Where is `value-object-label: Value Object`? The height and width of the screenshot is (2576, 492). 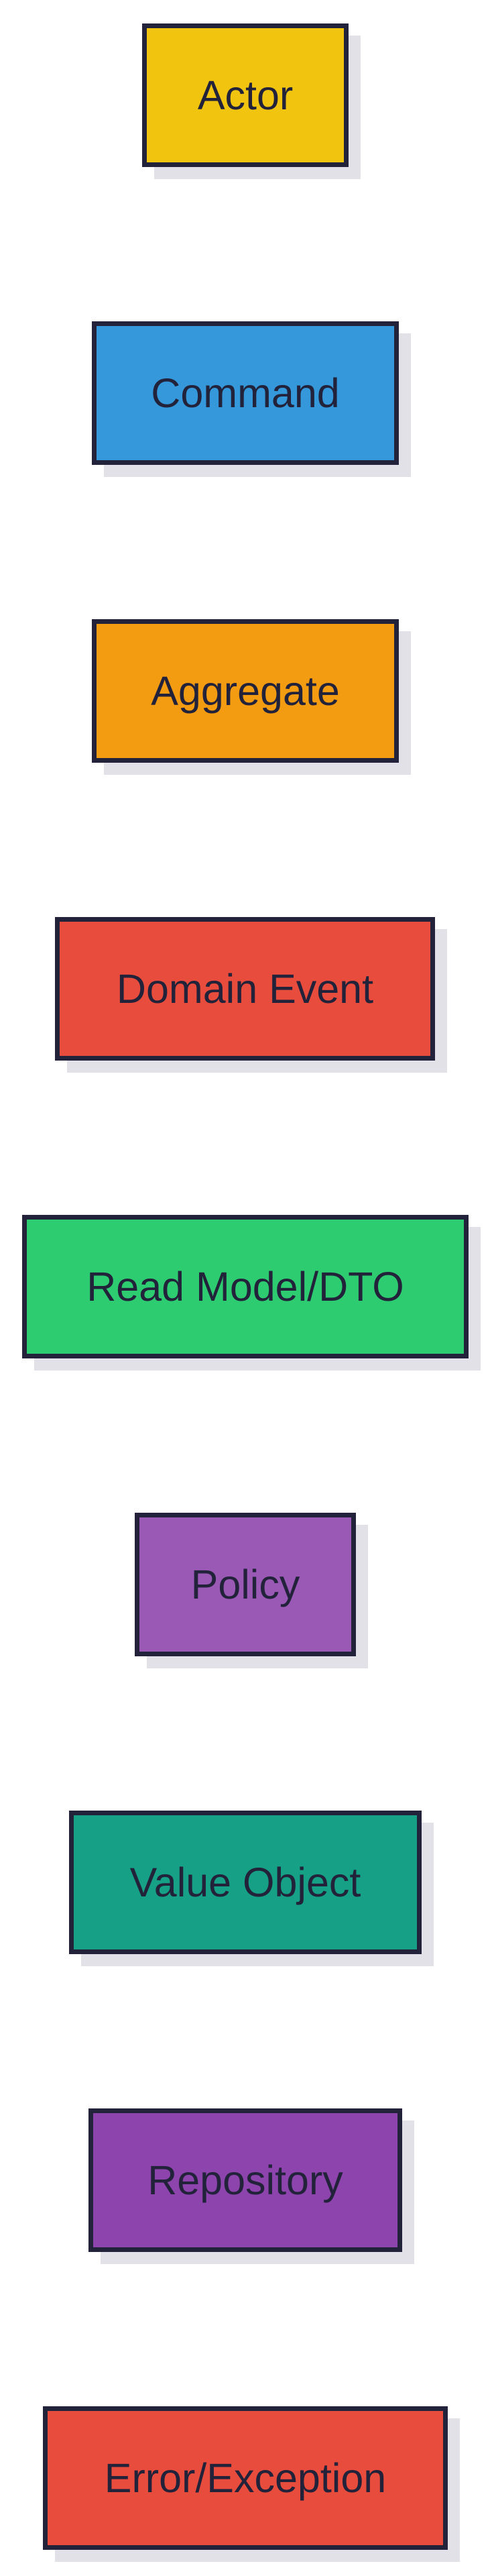 value-object-label: Value Object is located at coordinates (245, 1882).